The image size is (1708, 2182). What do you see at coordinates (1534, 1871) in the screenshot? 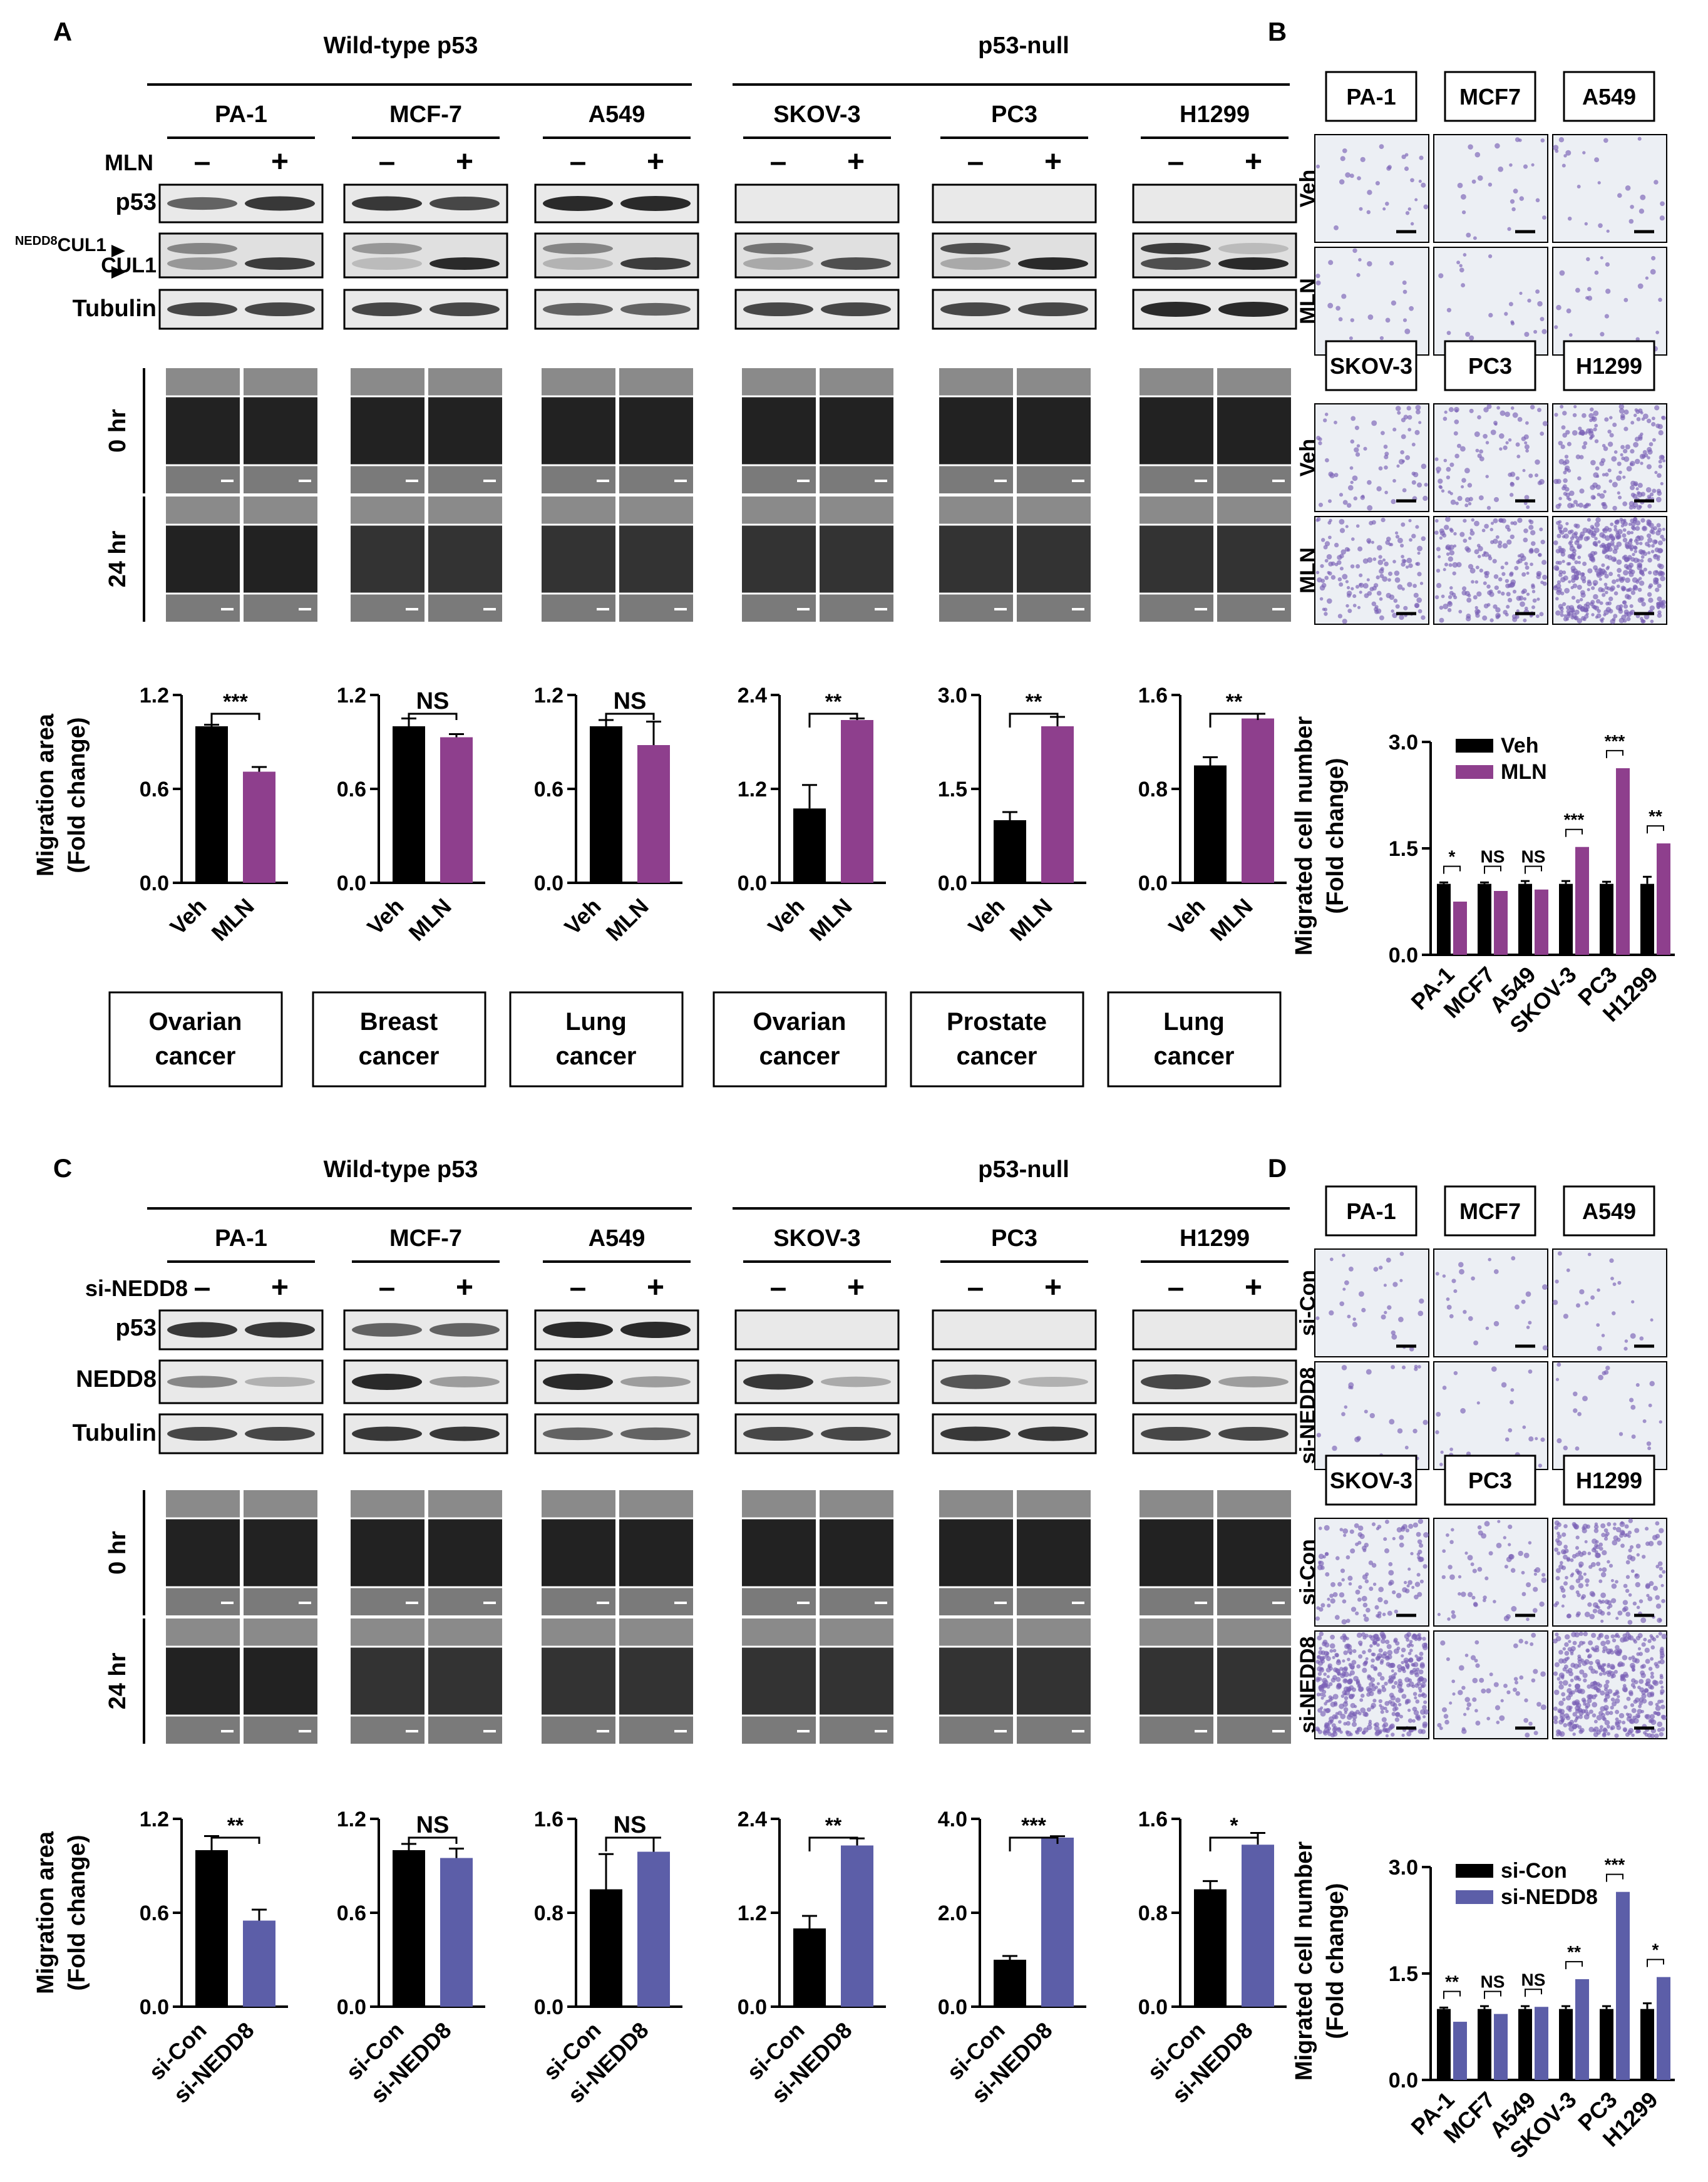
I see `legend-label: si-Con` at bounding box center [1534, 1871].